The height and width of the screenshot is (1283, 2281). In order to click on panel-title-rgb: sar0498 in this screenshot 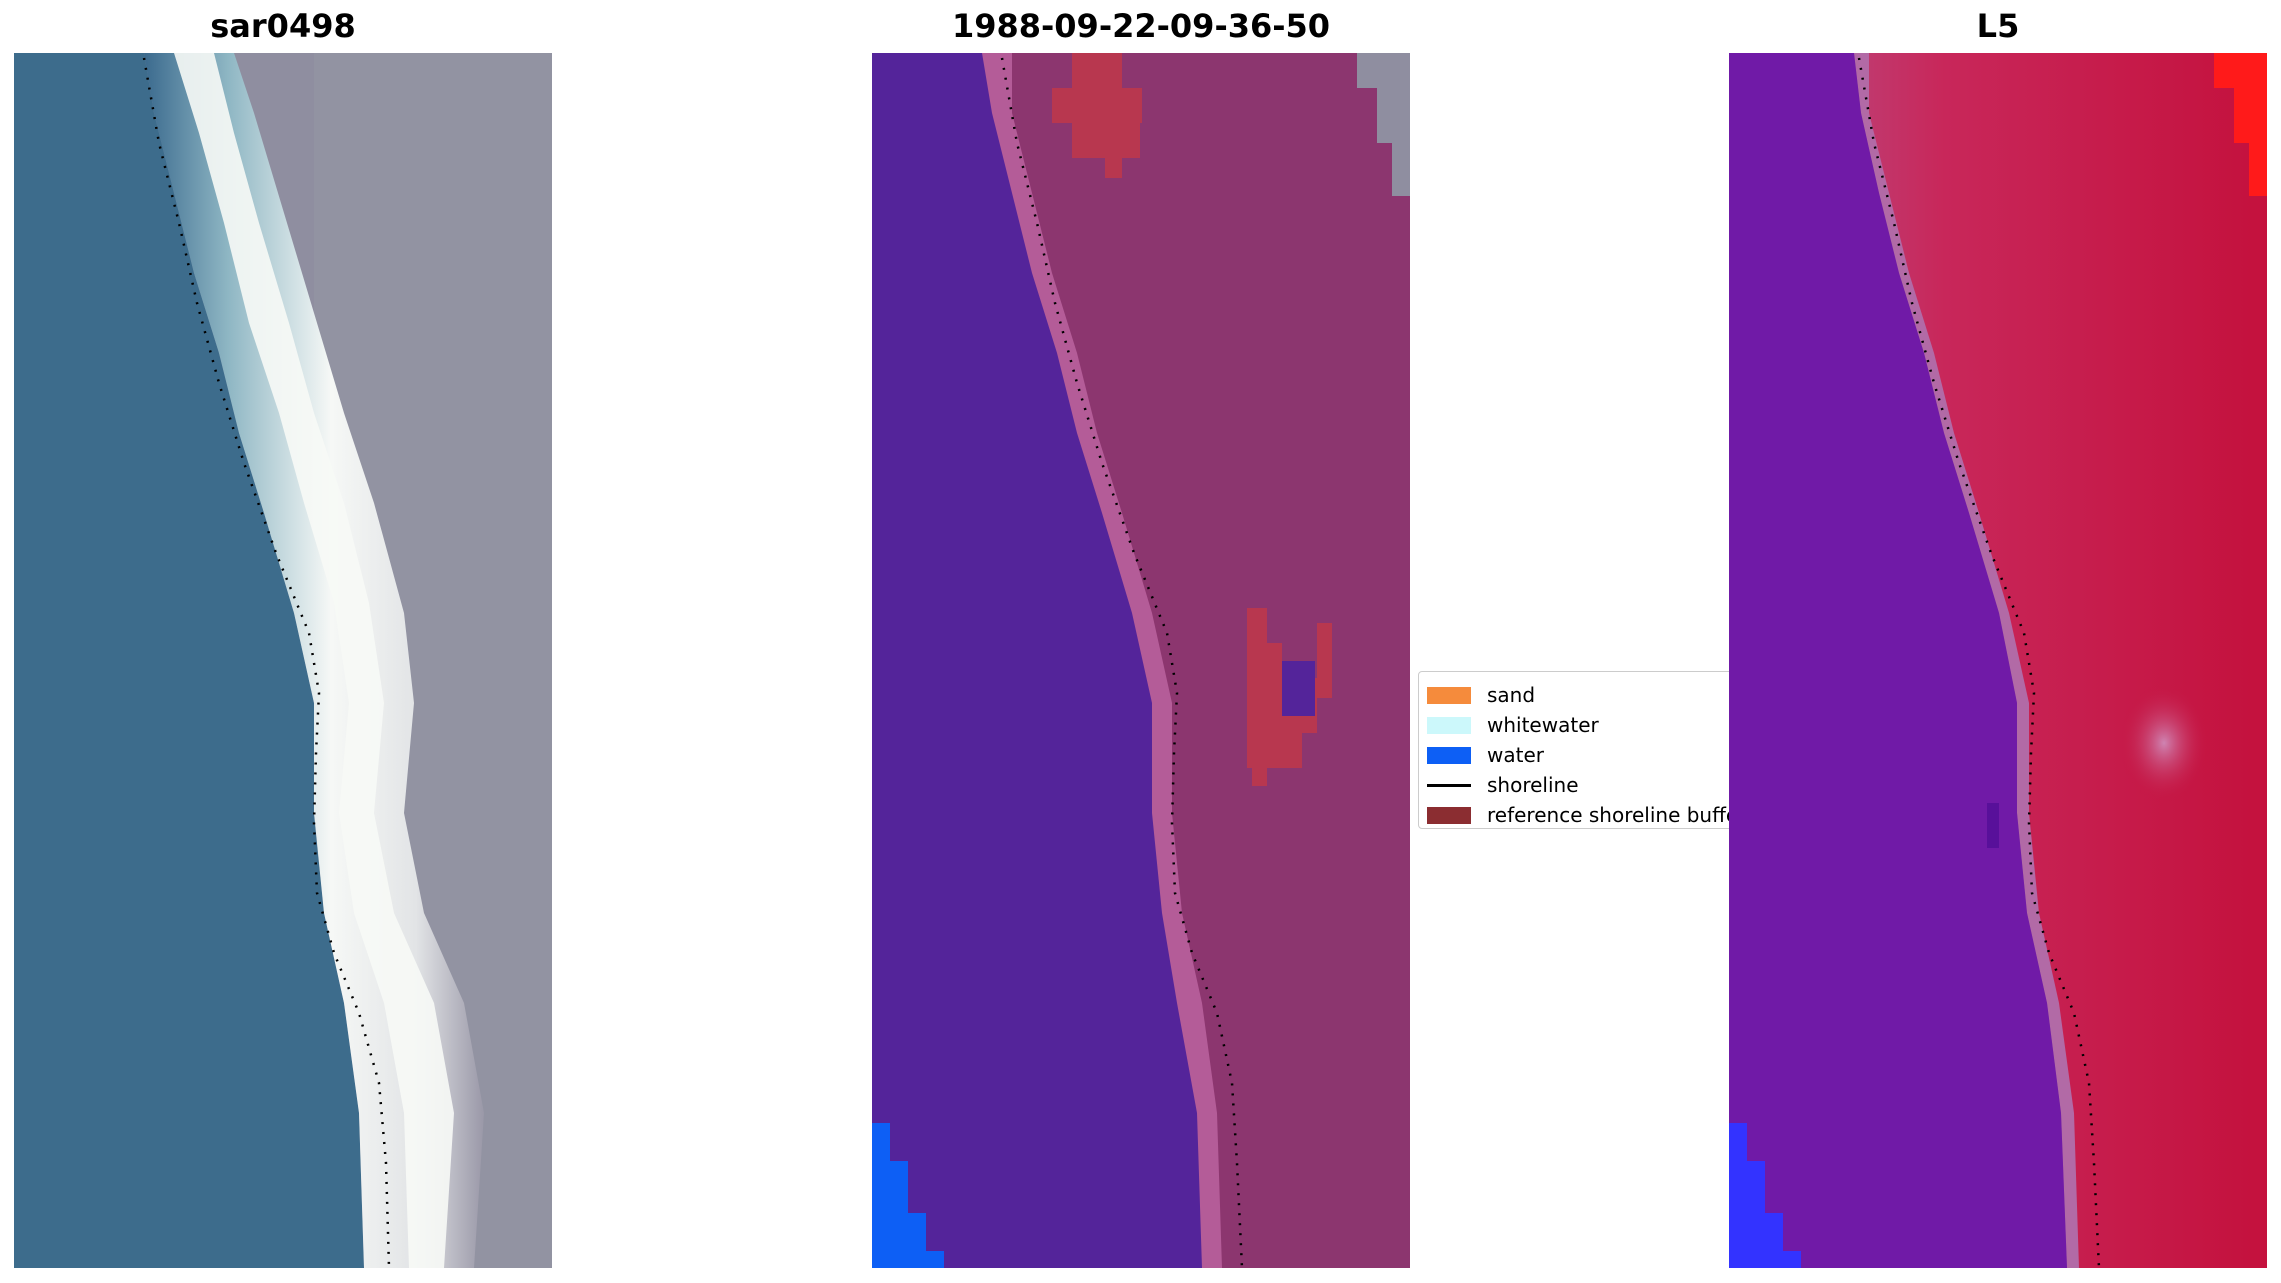, I will do `click(283, 26)`.